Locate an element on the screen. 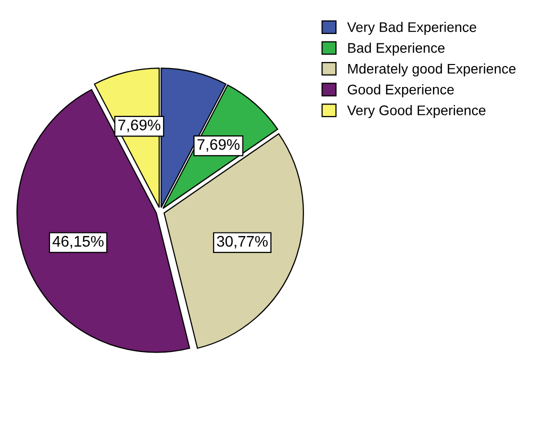  legend-label: Mderately good Experience is located at coordinates (432, 69).